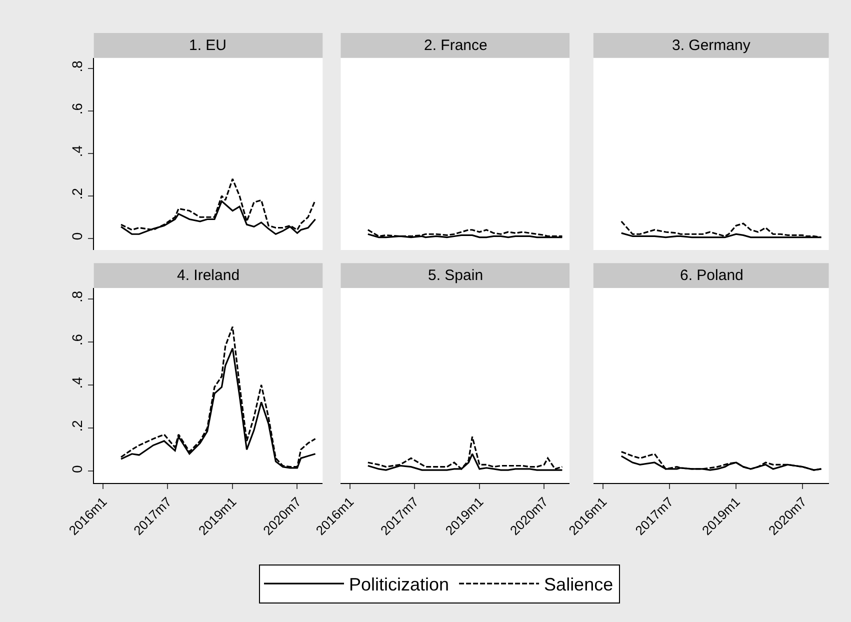  Describe the element at coordinates (712, 275) in the screenshot. I see `chart-title: 6. Poland` at that location.